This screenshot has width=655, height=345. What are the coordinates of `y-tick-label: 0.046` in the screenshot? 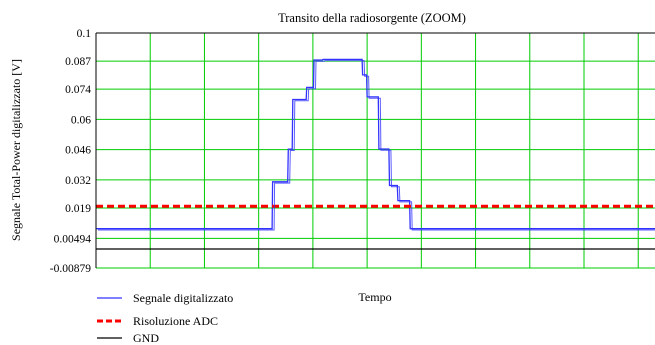 It's located at (78, 151).